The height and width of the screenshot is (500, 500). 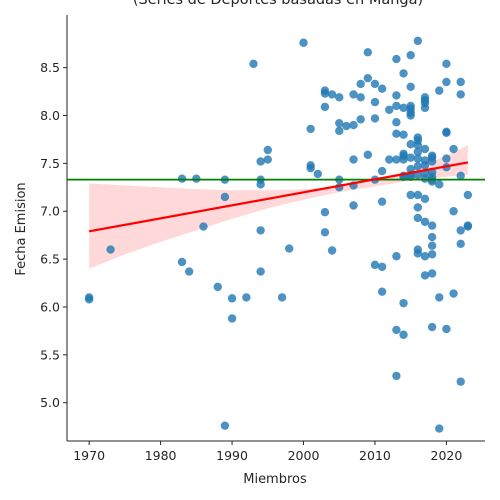 I want to click on x-tick-label: 2000, so click(x=304, y=455).